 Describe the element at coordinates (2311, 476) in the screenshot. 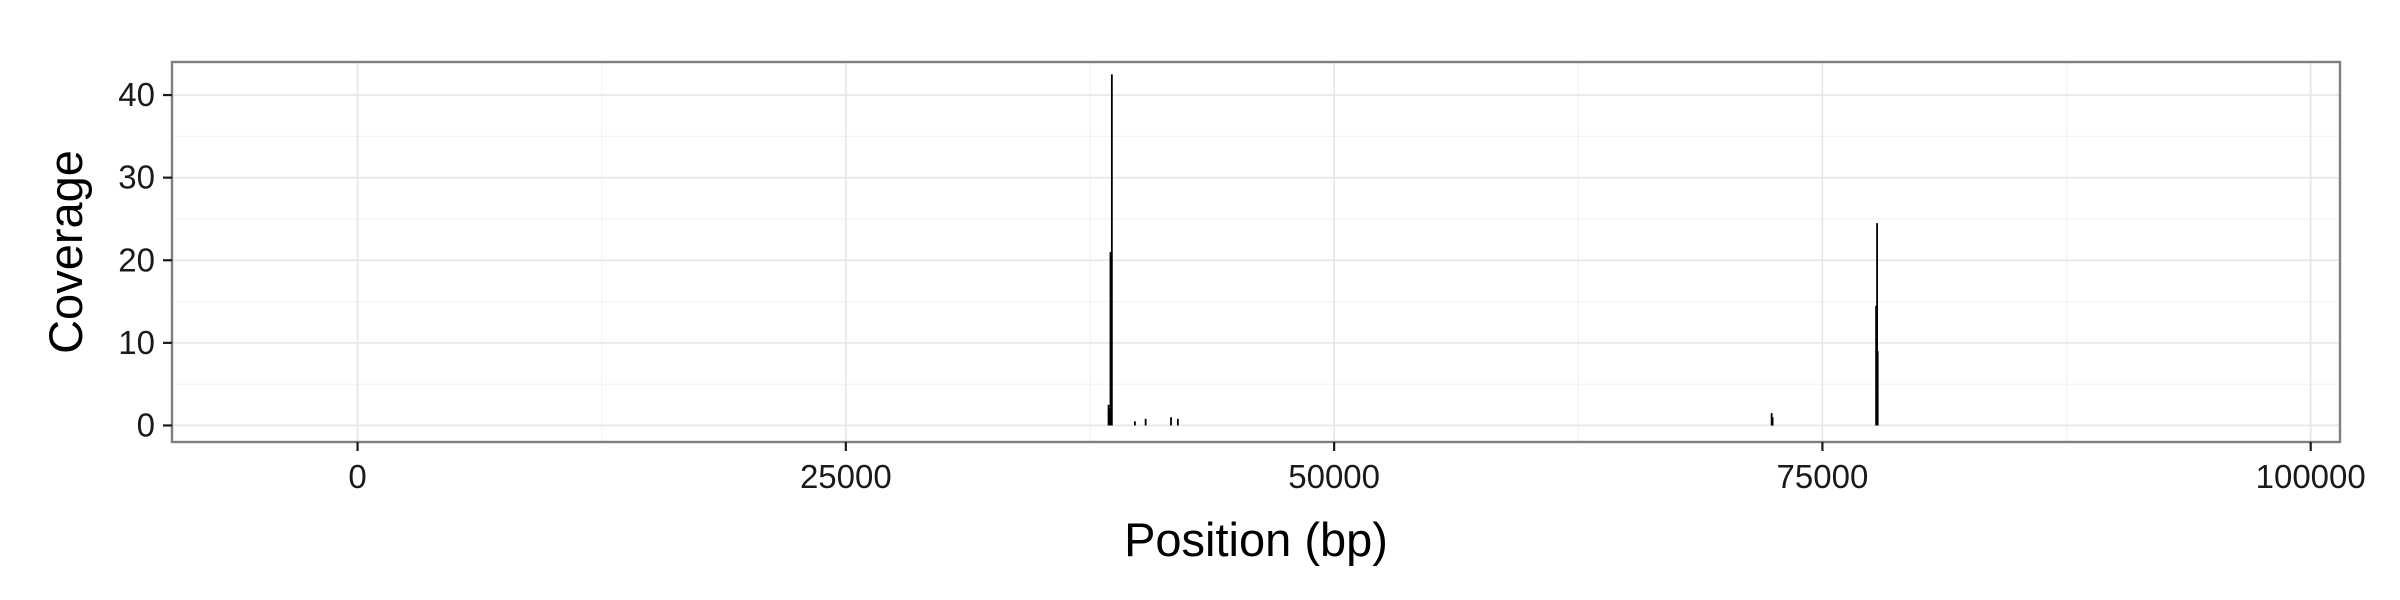

I see `x-tick-label: 100000` at that location.